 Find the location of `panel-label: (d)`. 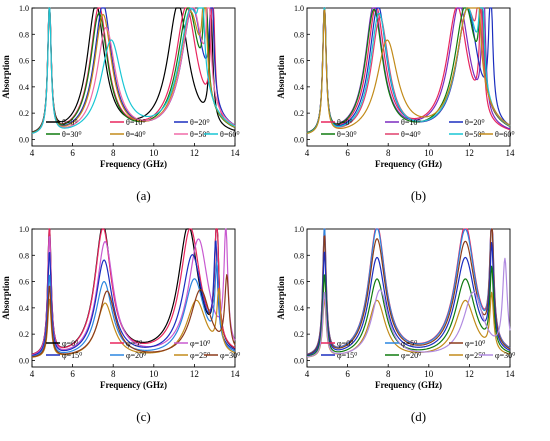

panel-label: (d) is located at coordinates (418, 416).